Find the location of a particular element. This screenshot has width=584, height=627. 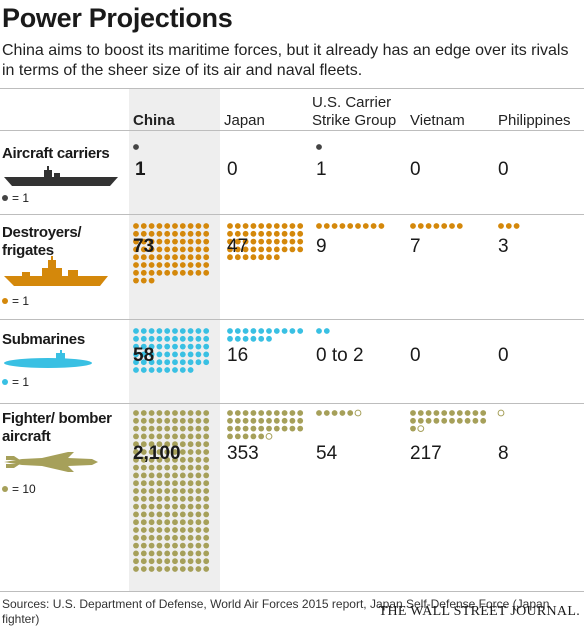

value-us-fighters: 54 is located at coordinates (327, 453).